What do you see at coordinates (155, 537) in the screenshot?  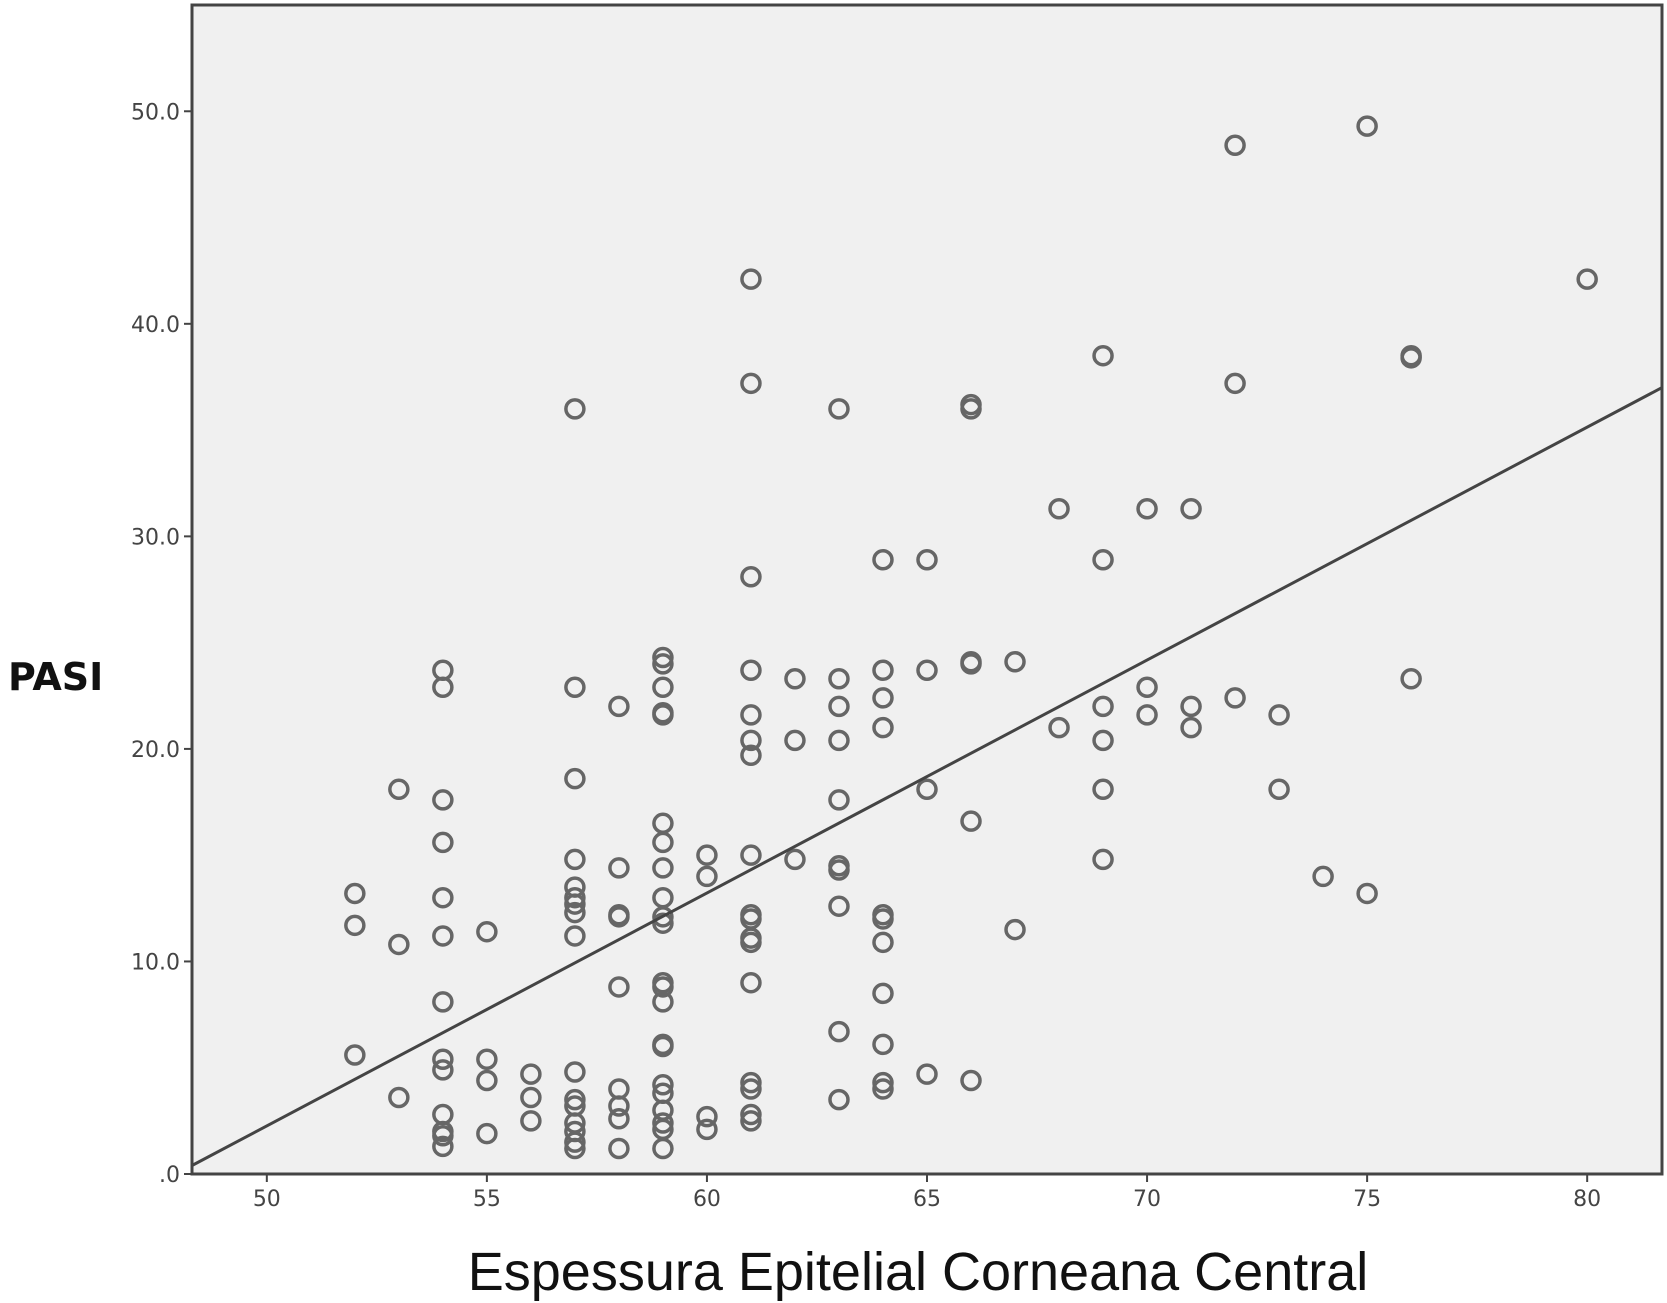 I see `y-tick-label: 30.0` at bounding box center [155, 537].